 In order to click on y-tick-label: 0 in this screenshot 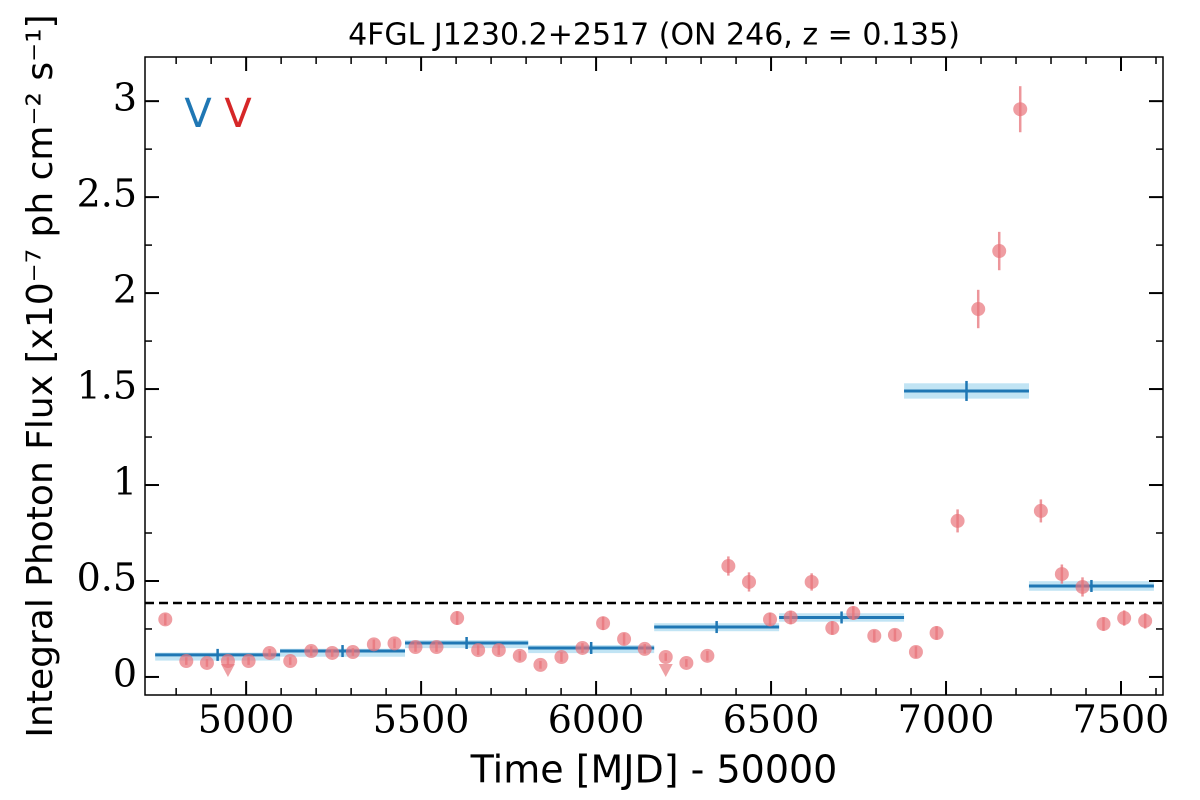, I will do `click(125, 673)`.